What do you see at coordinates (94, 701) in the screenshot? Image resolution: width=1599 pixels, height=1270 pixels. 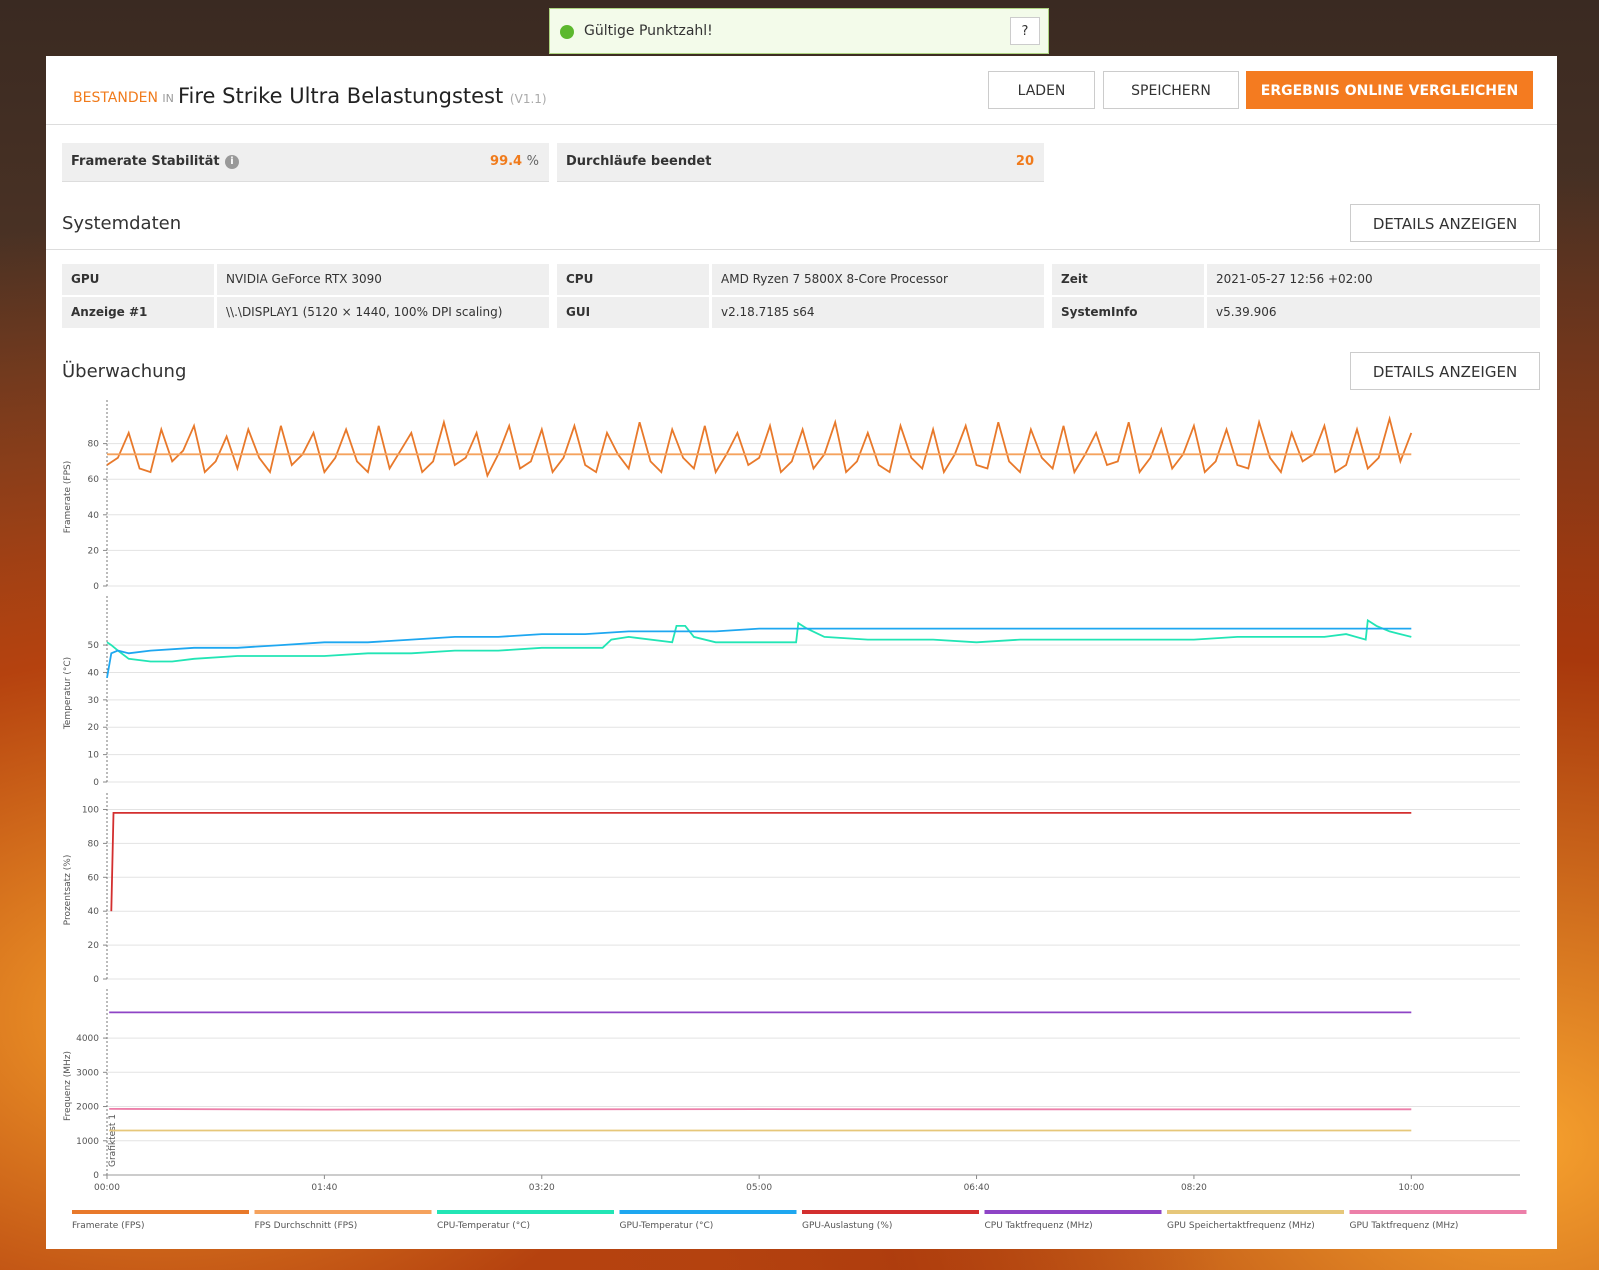 I see `y-tick-label: 30` at bounding box center [94, 701].